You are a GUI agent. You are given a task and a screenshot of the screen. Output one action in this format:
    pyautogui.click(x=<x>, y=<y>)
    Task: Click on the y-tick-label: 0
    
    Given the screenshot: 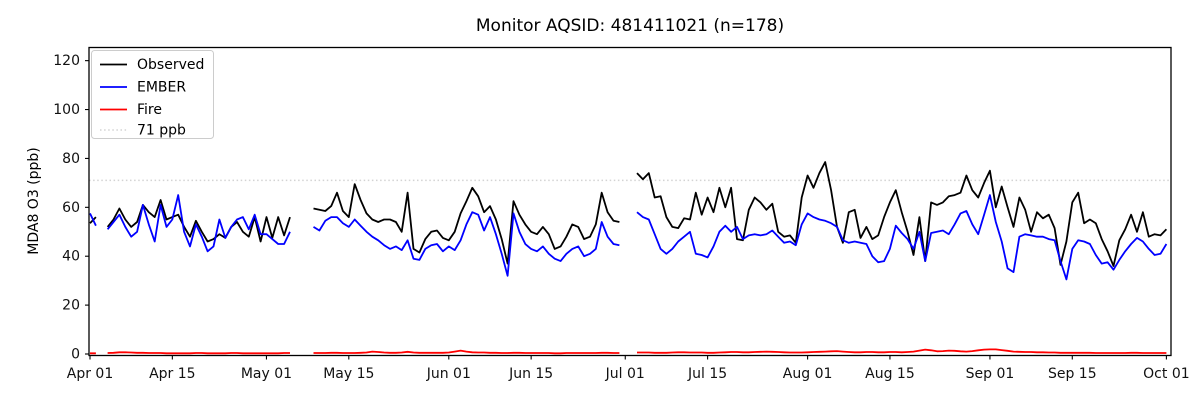 What is the action you would take?
    pyautogui.click(x=75, y=355)
    